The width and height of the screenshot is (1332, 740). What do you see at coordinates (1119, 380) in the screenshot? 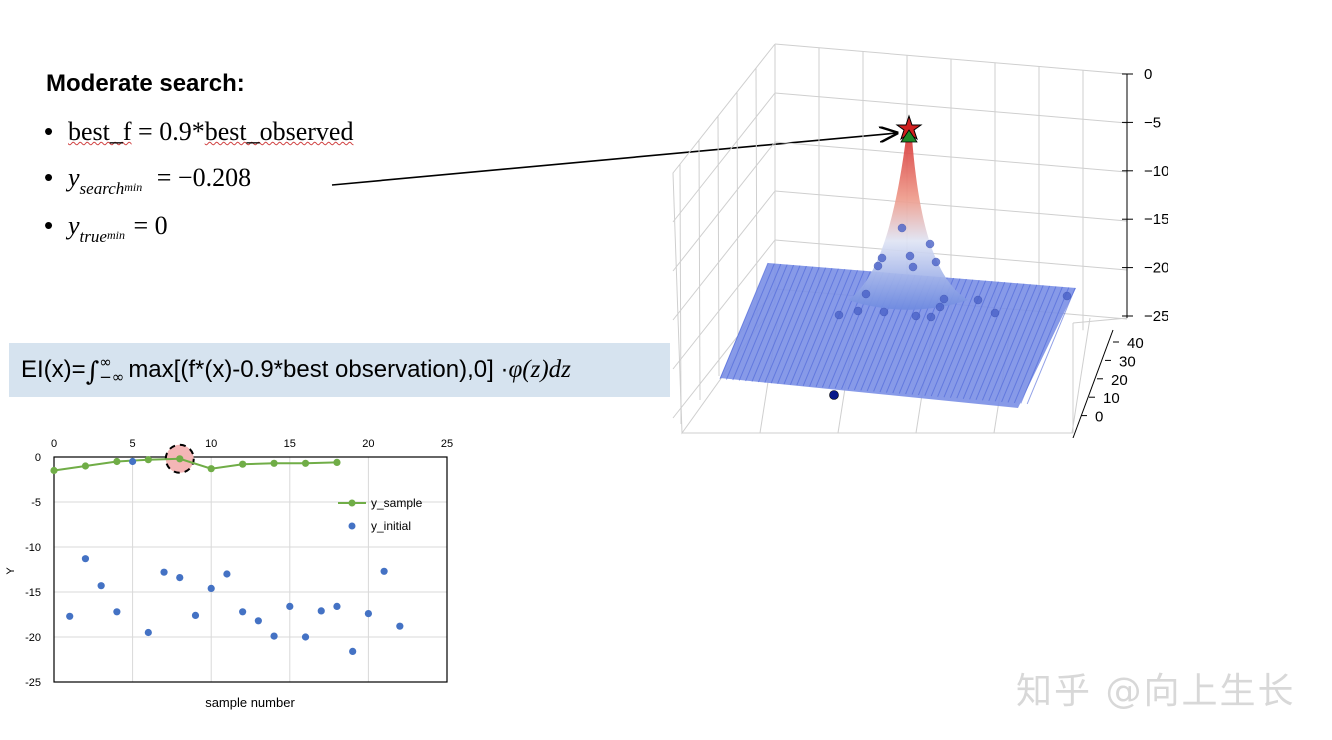
I see `y-tick-label: 20` at bounding box center [1119, 380].